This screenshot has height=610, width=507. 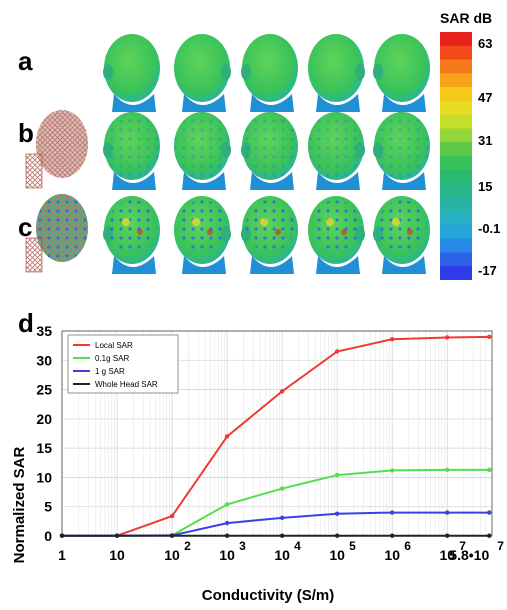 What do you see at coordinates (469, 555) in the screenshot?
I see `x-tick-label: 5.8•10` at bounding box center [469, 555].